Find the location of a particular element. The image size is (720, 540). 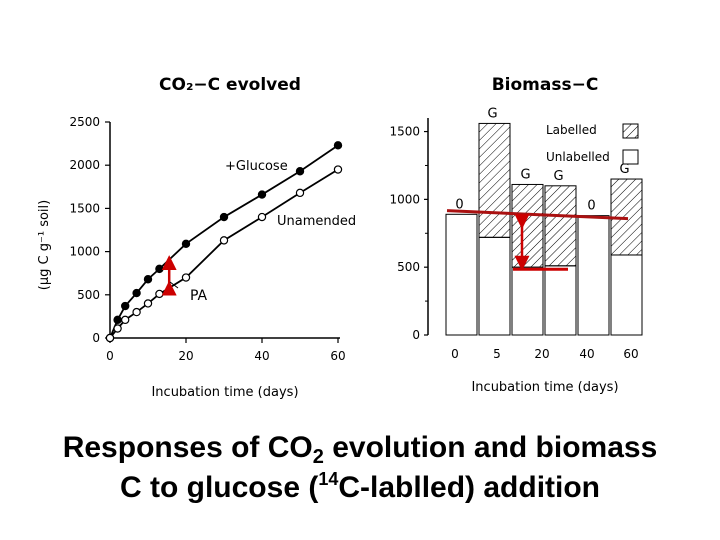

caption-line-1: Responses of CO2 evolution and biomass is located at coordinates (360, 448).